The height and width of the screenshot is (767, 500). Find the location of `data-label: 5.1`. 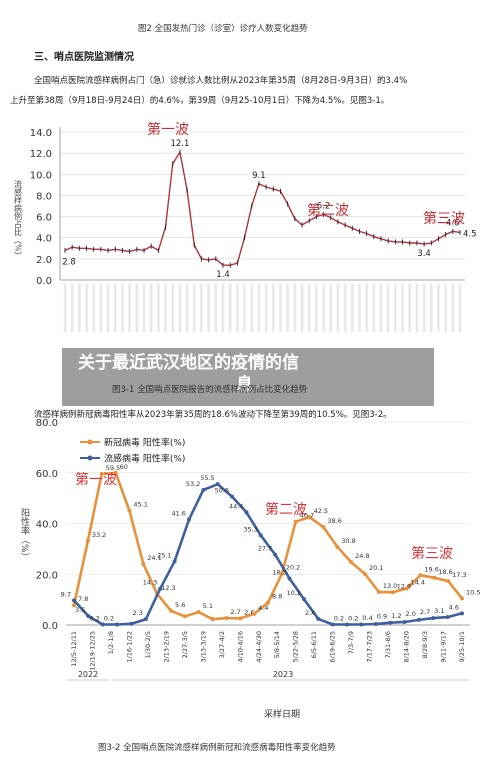

data-label: 5.1 is located at coordinates (208, 606).